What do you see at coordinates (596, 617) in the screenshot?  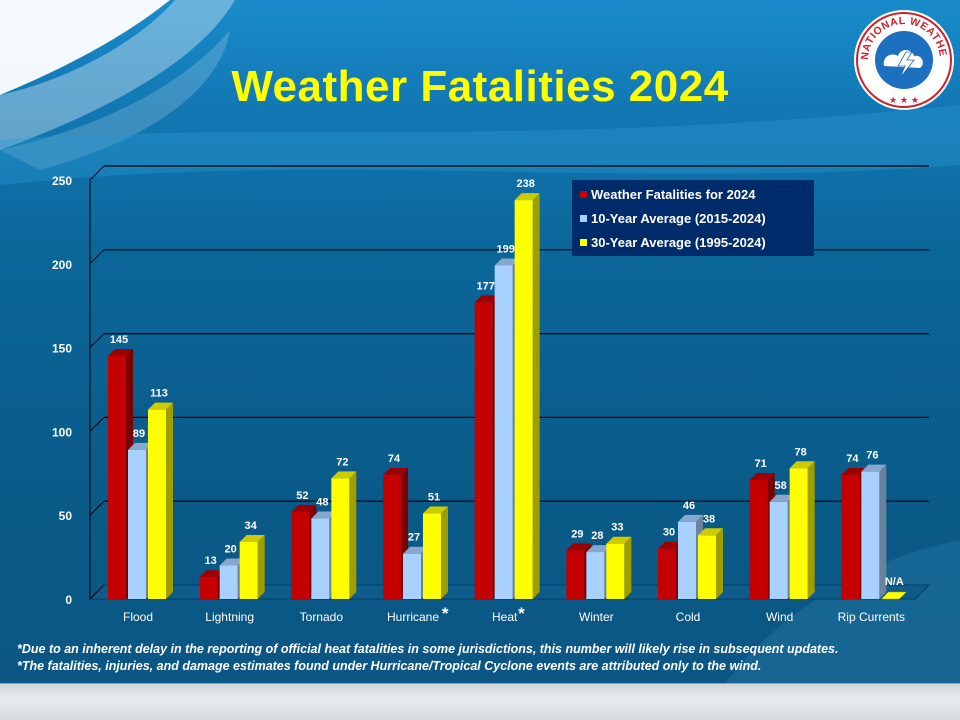 I see `x-tick-label: Winter` at bounding box center [596, 617].